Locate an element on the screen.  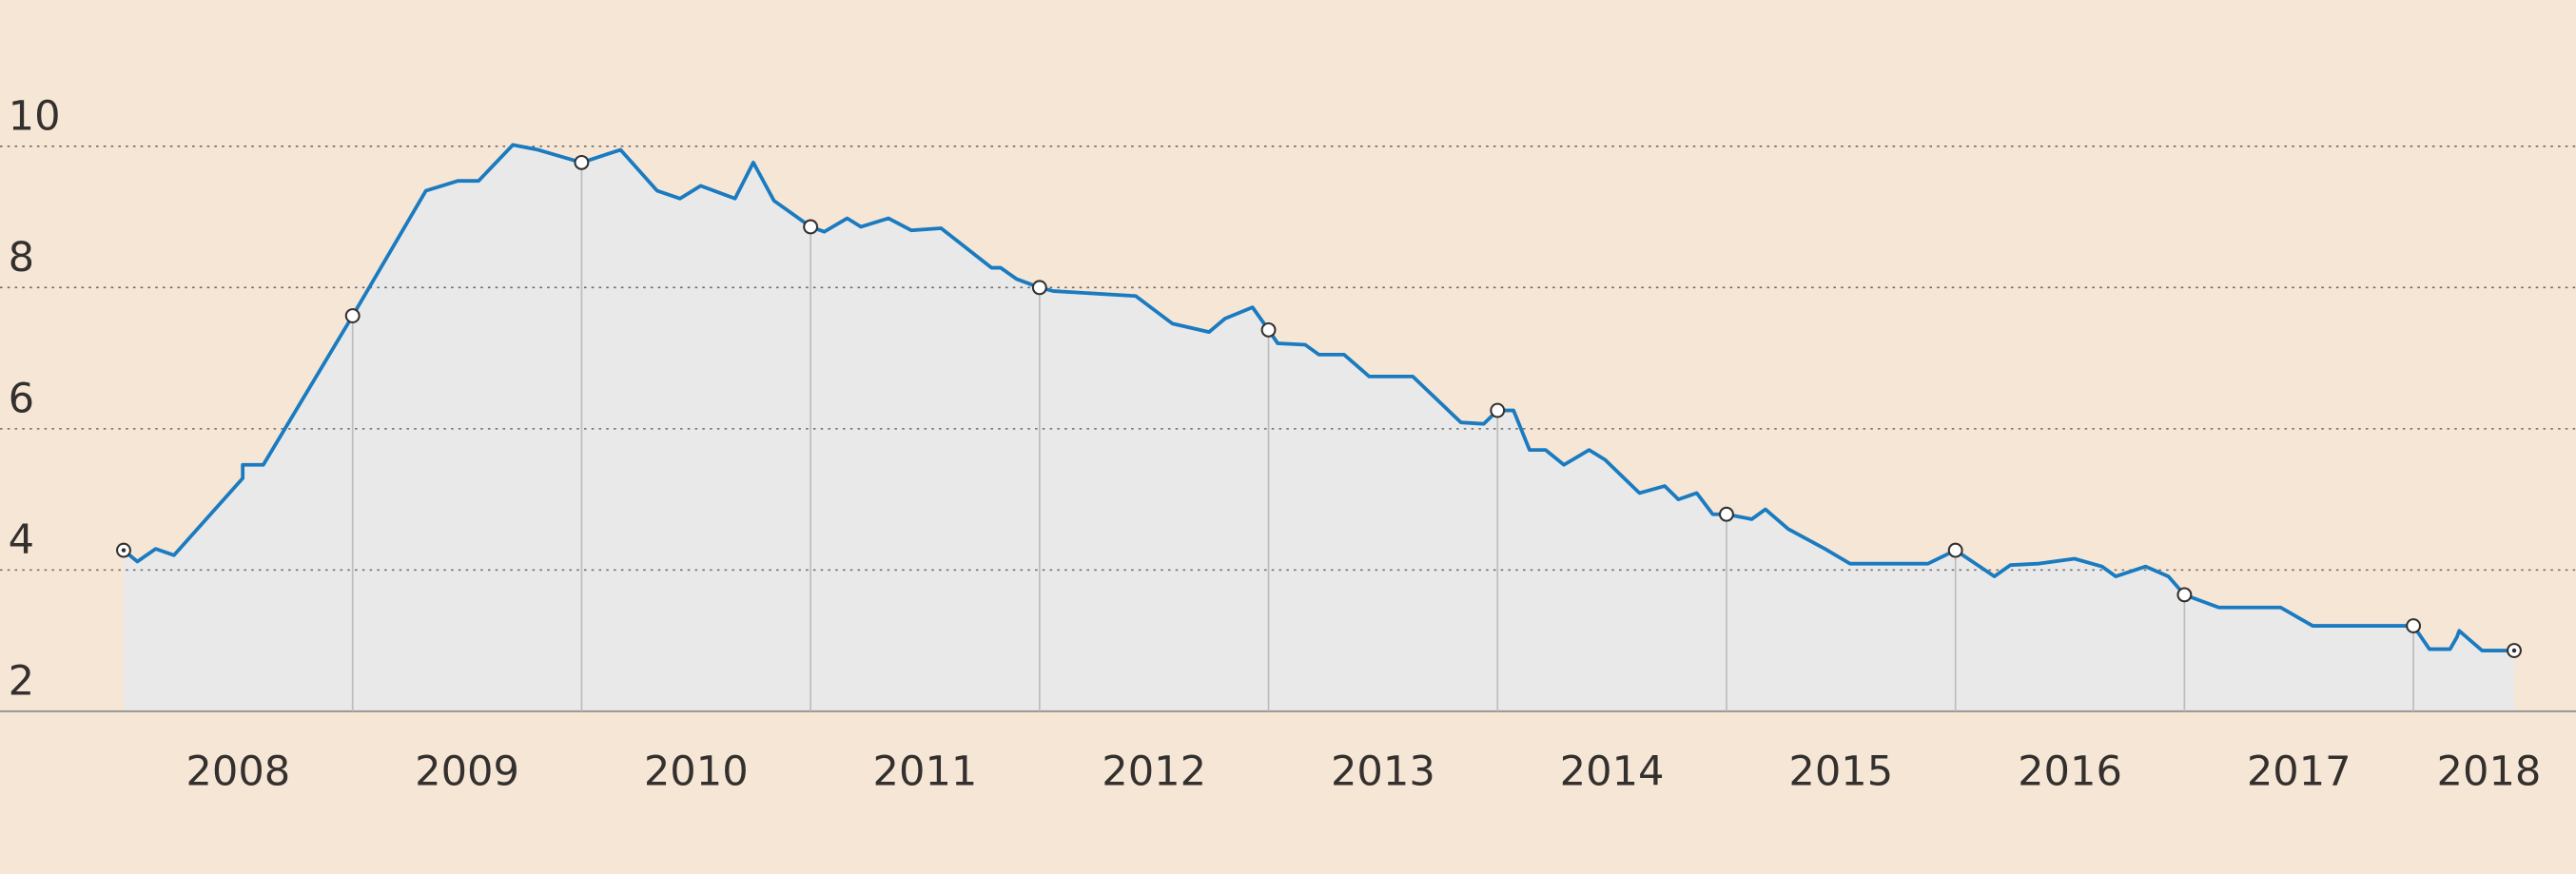
x-tick-label: 2018 is located at coordinates (2490, 772).